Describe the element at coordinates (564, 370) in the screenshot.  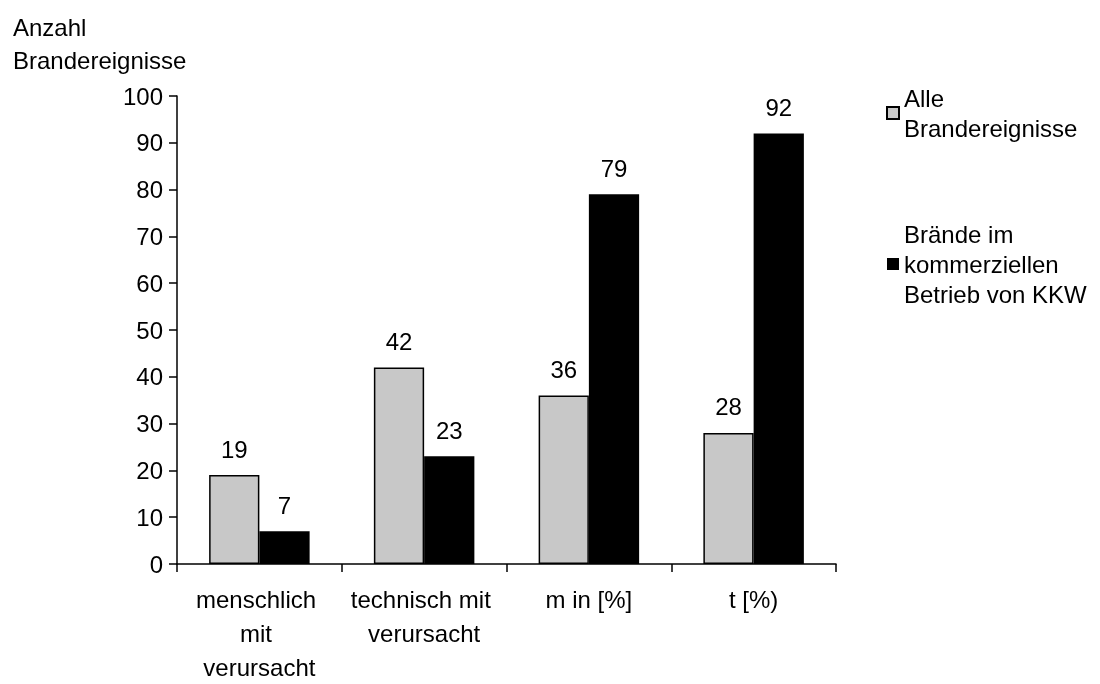
I see `data-label: 36` at that location.